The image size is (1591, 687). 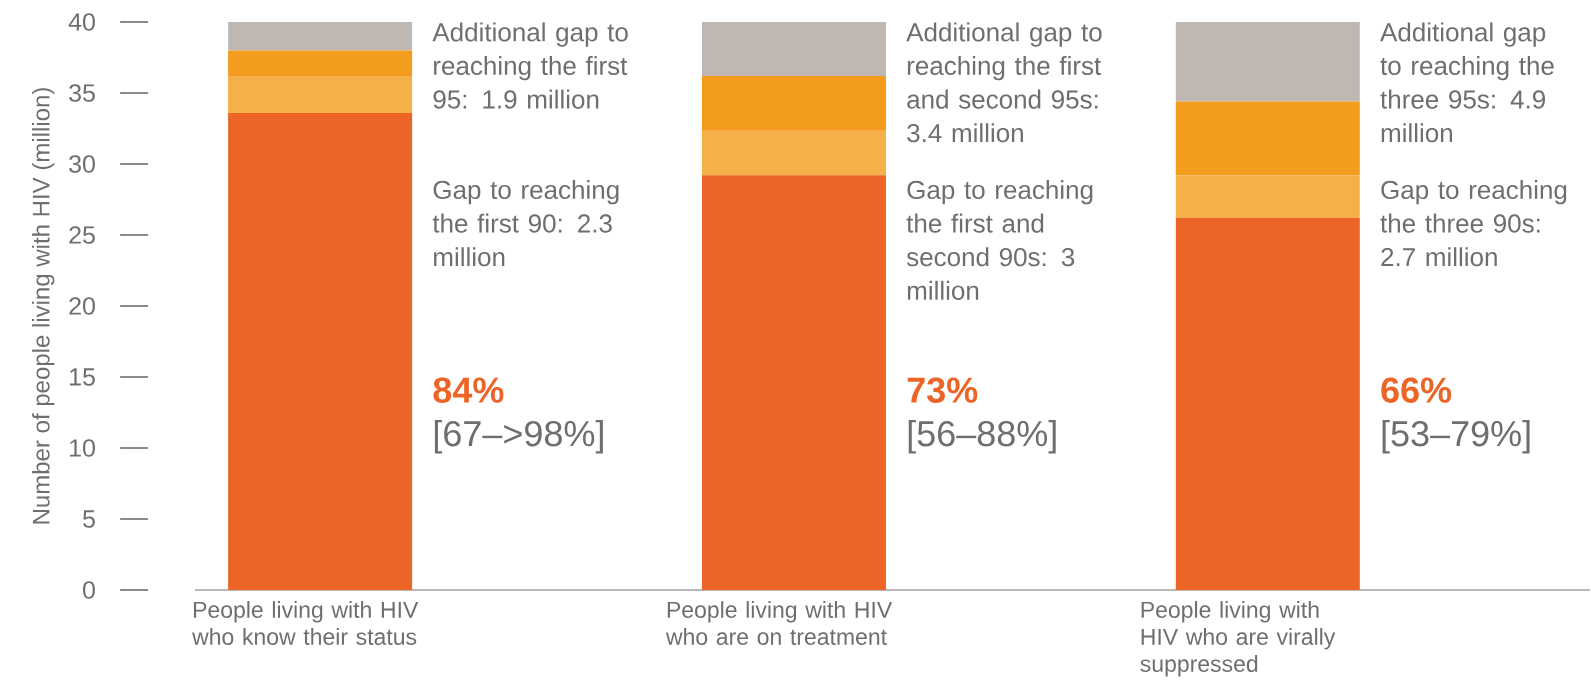 What do you see at coordinates (999, 240) in the screenshot?
I see `annotation: Gap to reaching the first and second 90s: 3 million` at bounding box center [999, 240].